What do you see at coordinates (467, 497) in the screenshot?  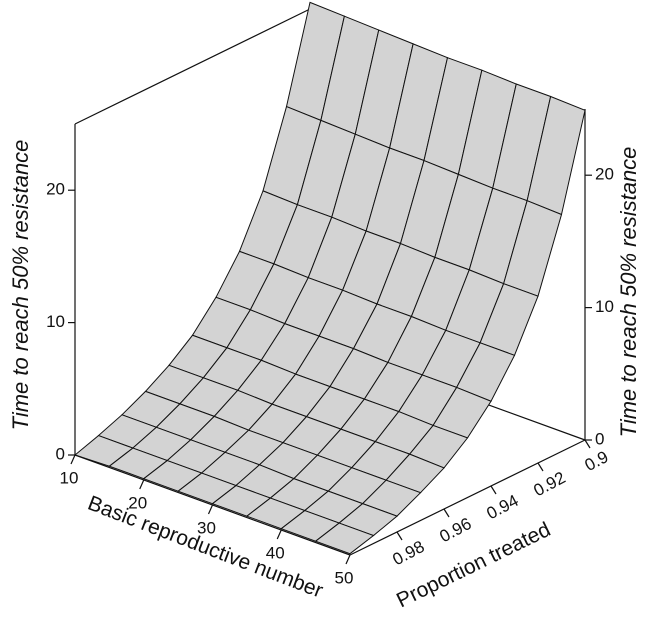 I see `y-axis-line` at bounding box center [467, 497].